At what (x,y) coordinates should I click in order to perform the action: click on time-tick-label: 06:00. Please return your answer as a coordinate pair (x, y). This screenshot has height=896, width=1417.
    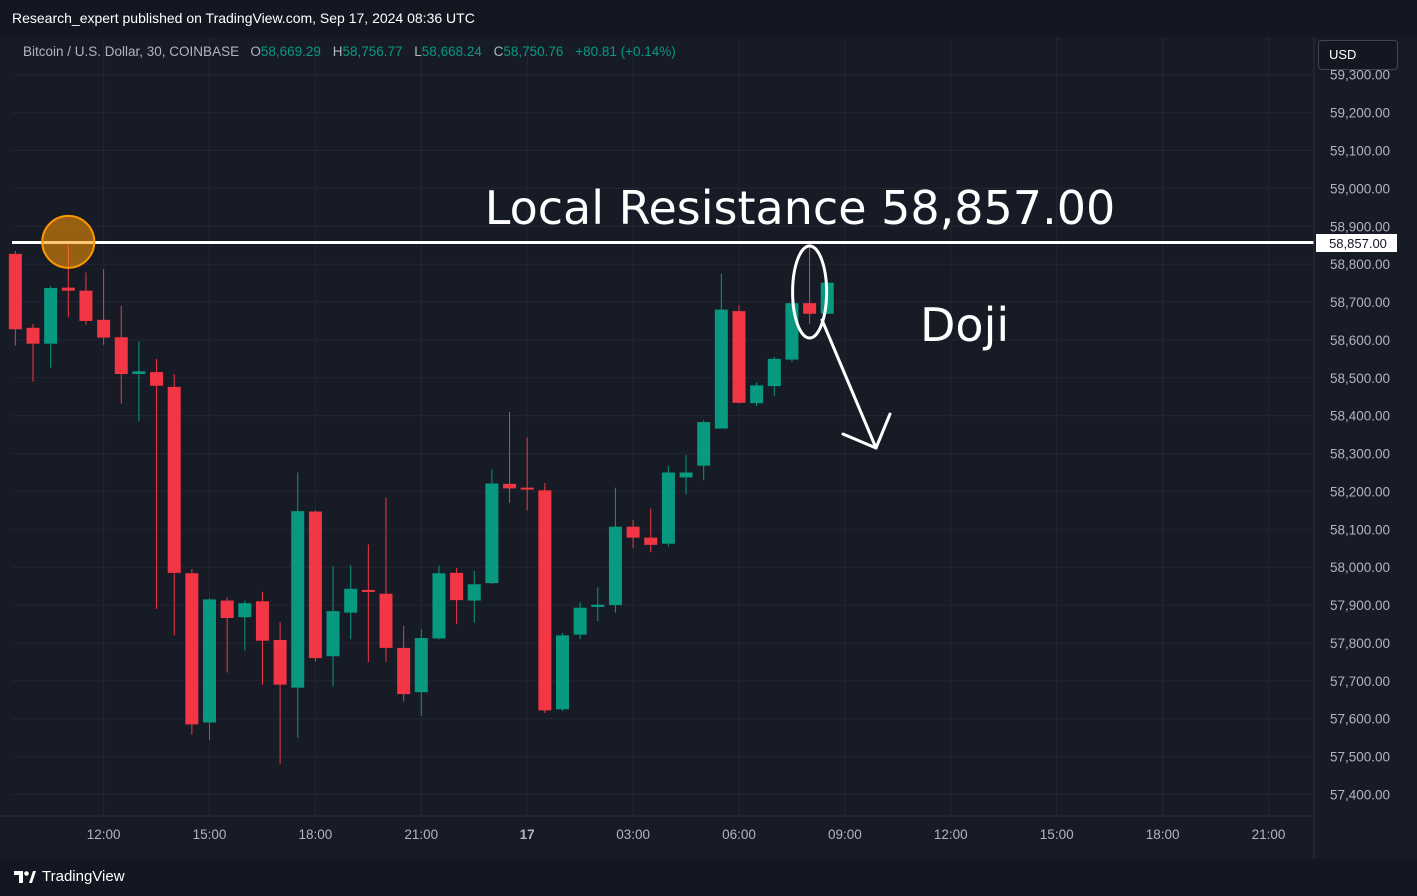
    Looking at the image, I should click on (739, 834).